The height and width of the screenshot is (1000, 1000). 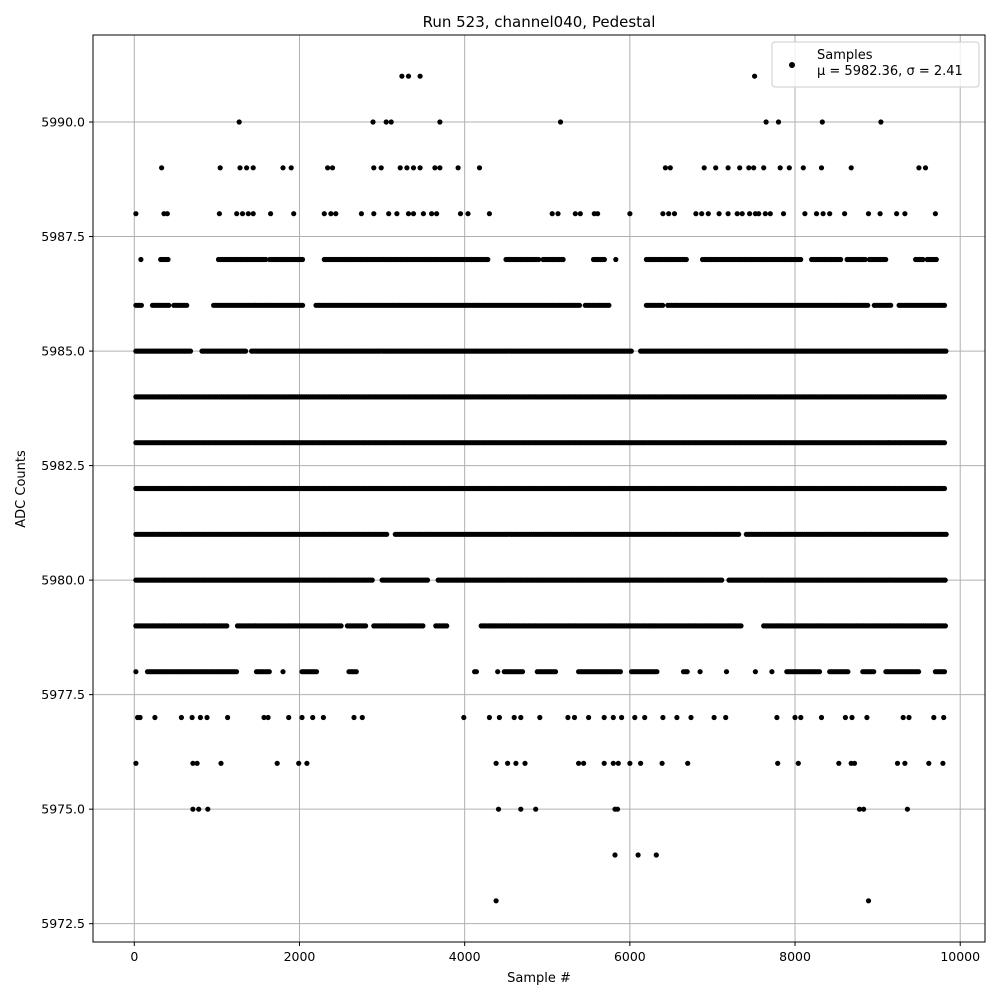 What do you see at coordinates (890, 71) in the screenshot?
I see `legend-stats: μ = 5982.36, σ = 2.41` at bounding box center [890, 71].